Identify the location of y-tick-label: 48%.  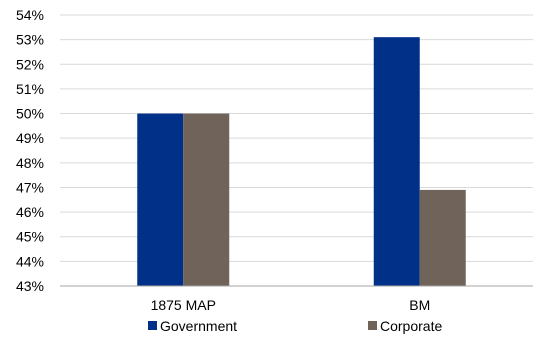
(30, 163).